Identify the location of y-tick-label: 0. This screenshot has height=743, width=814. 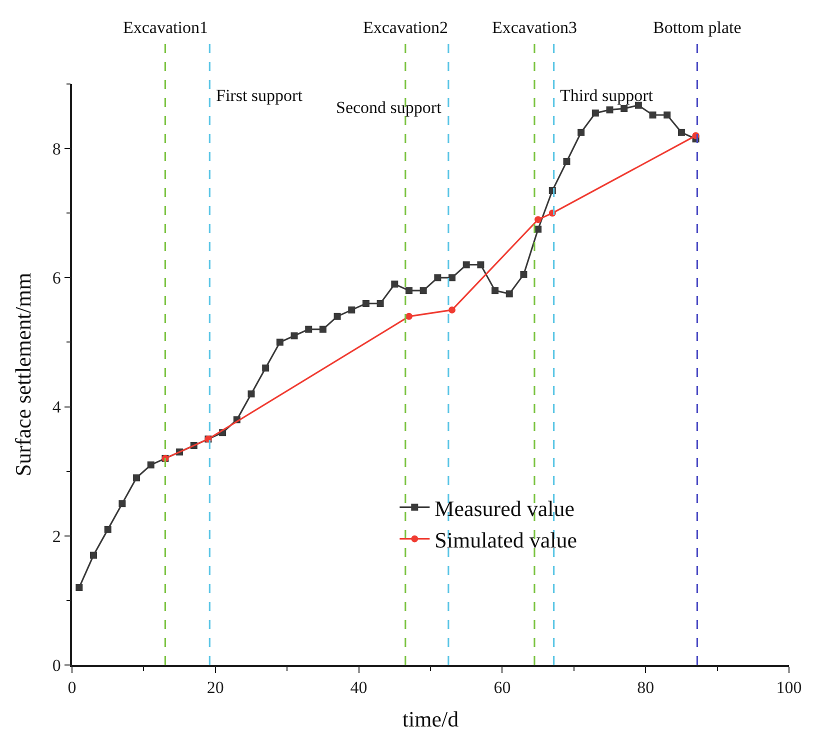
(56, 665).